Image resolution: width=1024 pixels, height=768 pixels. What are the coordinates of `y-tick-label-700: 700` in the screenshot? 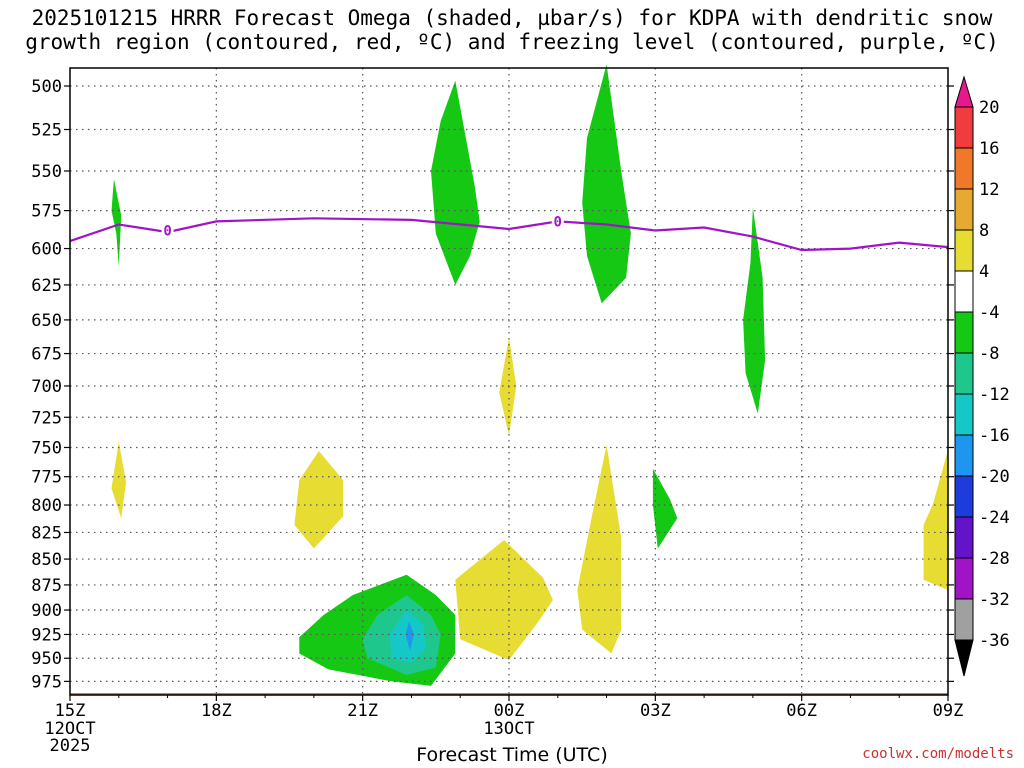 It's located at (46, 387).